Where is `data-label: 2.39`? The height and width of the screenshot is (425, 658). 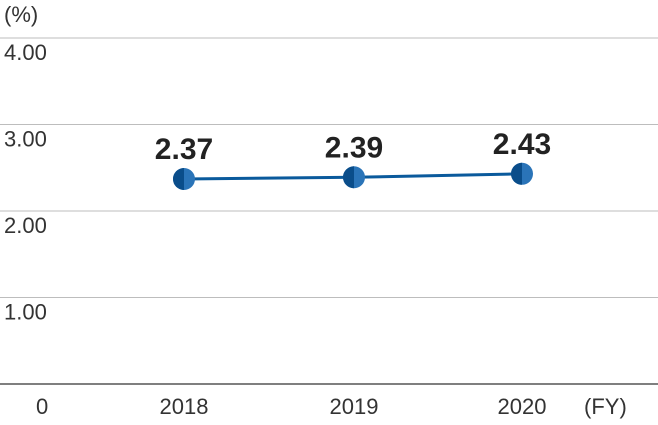 data-label: 2.39 is located at coordinates (354, 147).